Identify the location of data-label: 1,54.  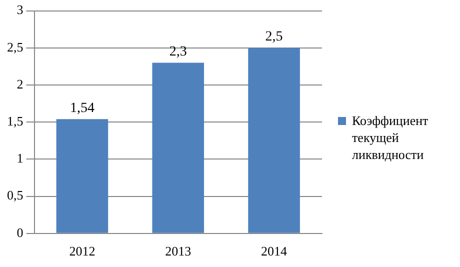
(82, 108).